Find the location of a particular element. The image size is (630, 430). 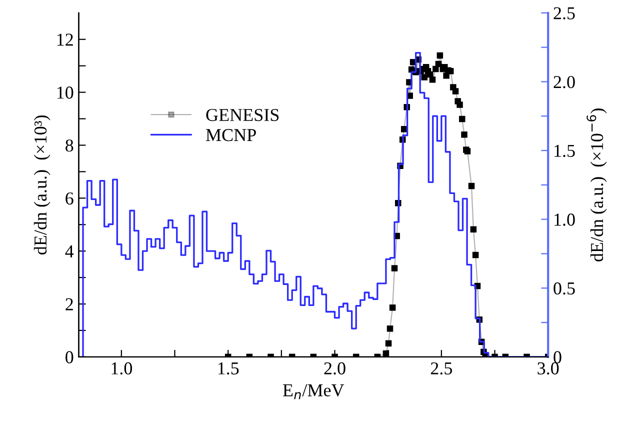

y-axis-title: dE/dn (a.u.) (×10³) is located at coordinates (42, 184).